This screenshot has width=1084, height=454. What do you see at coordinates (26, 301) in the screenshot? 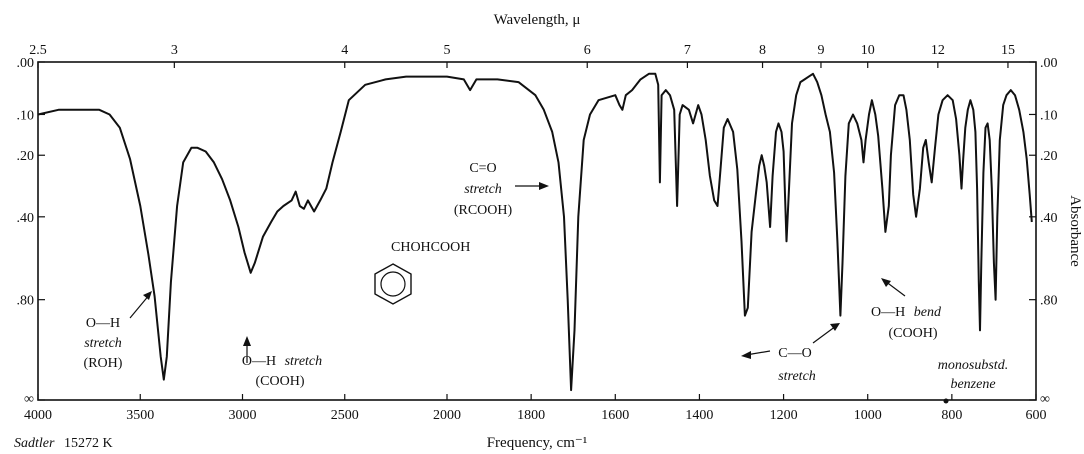
I see `left-tick-label-.80: .80` at bounding box center [26, 301].